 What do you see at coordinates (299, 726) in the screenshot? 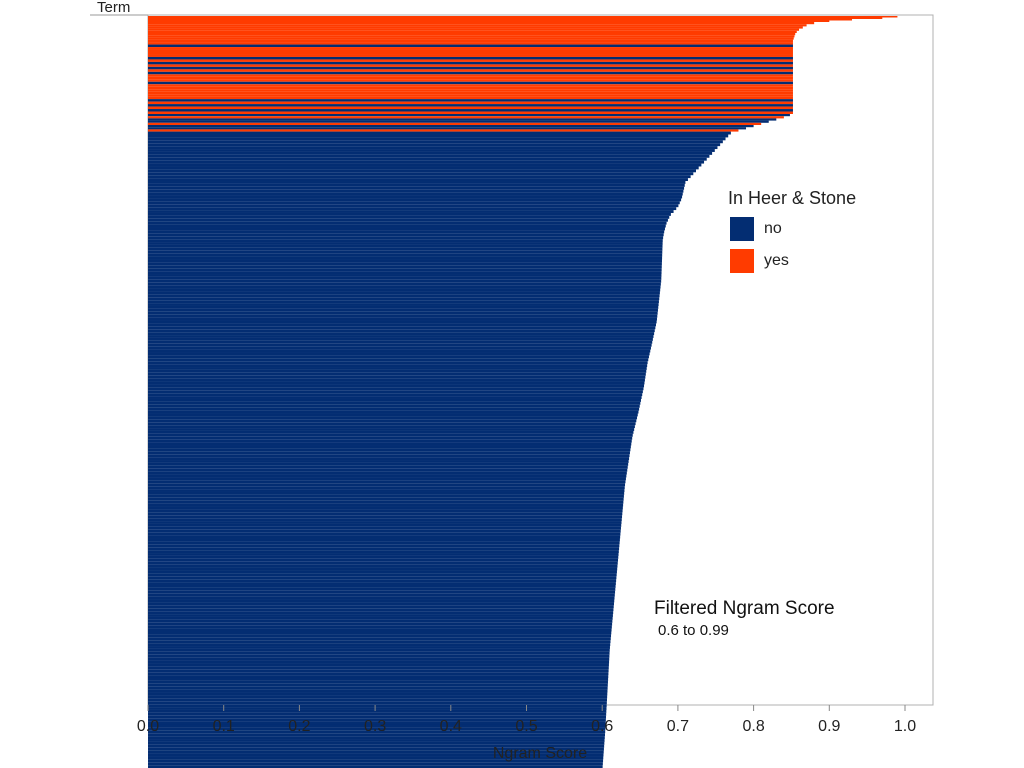
I see `x-tick-label: 0.2` at bounding box center [299, 726].